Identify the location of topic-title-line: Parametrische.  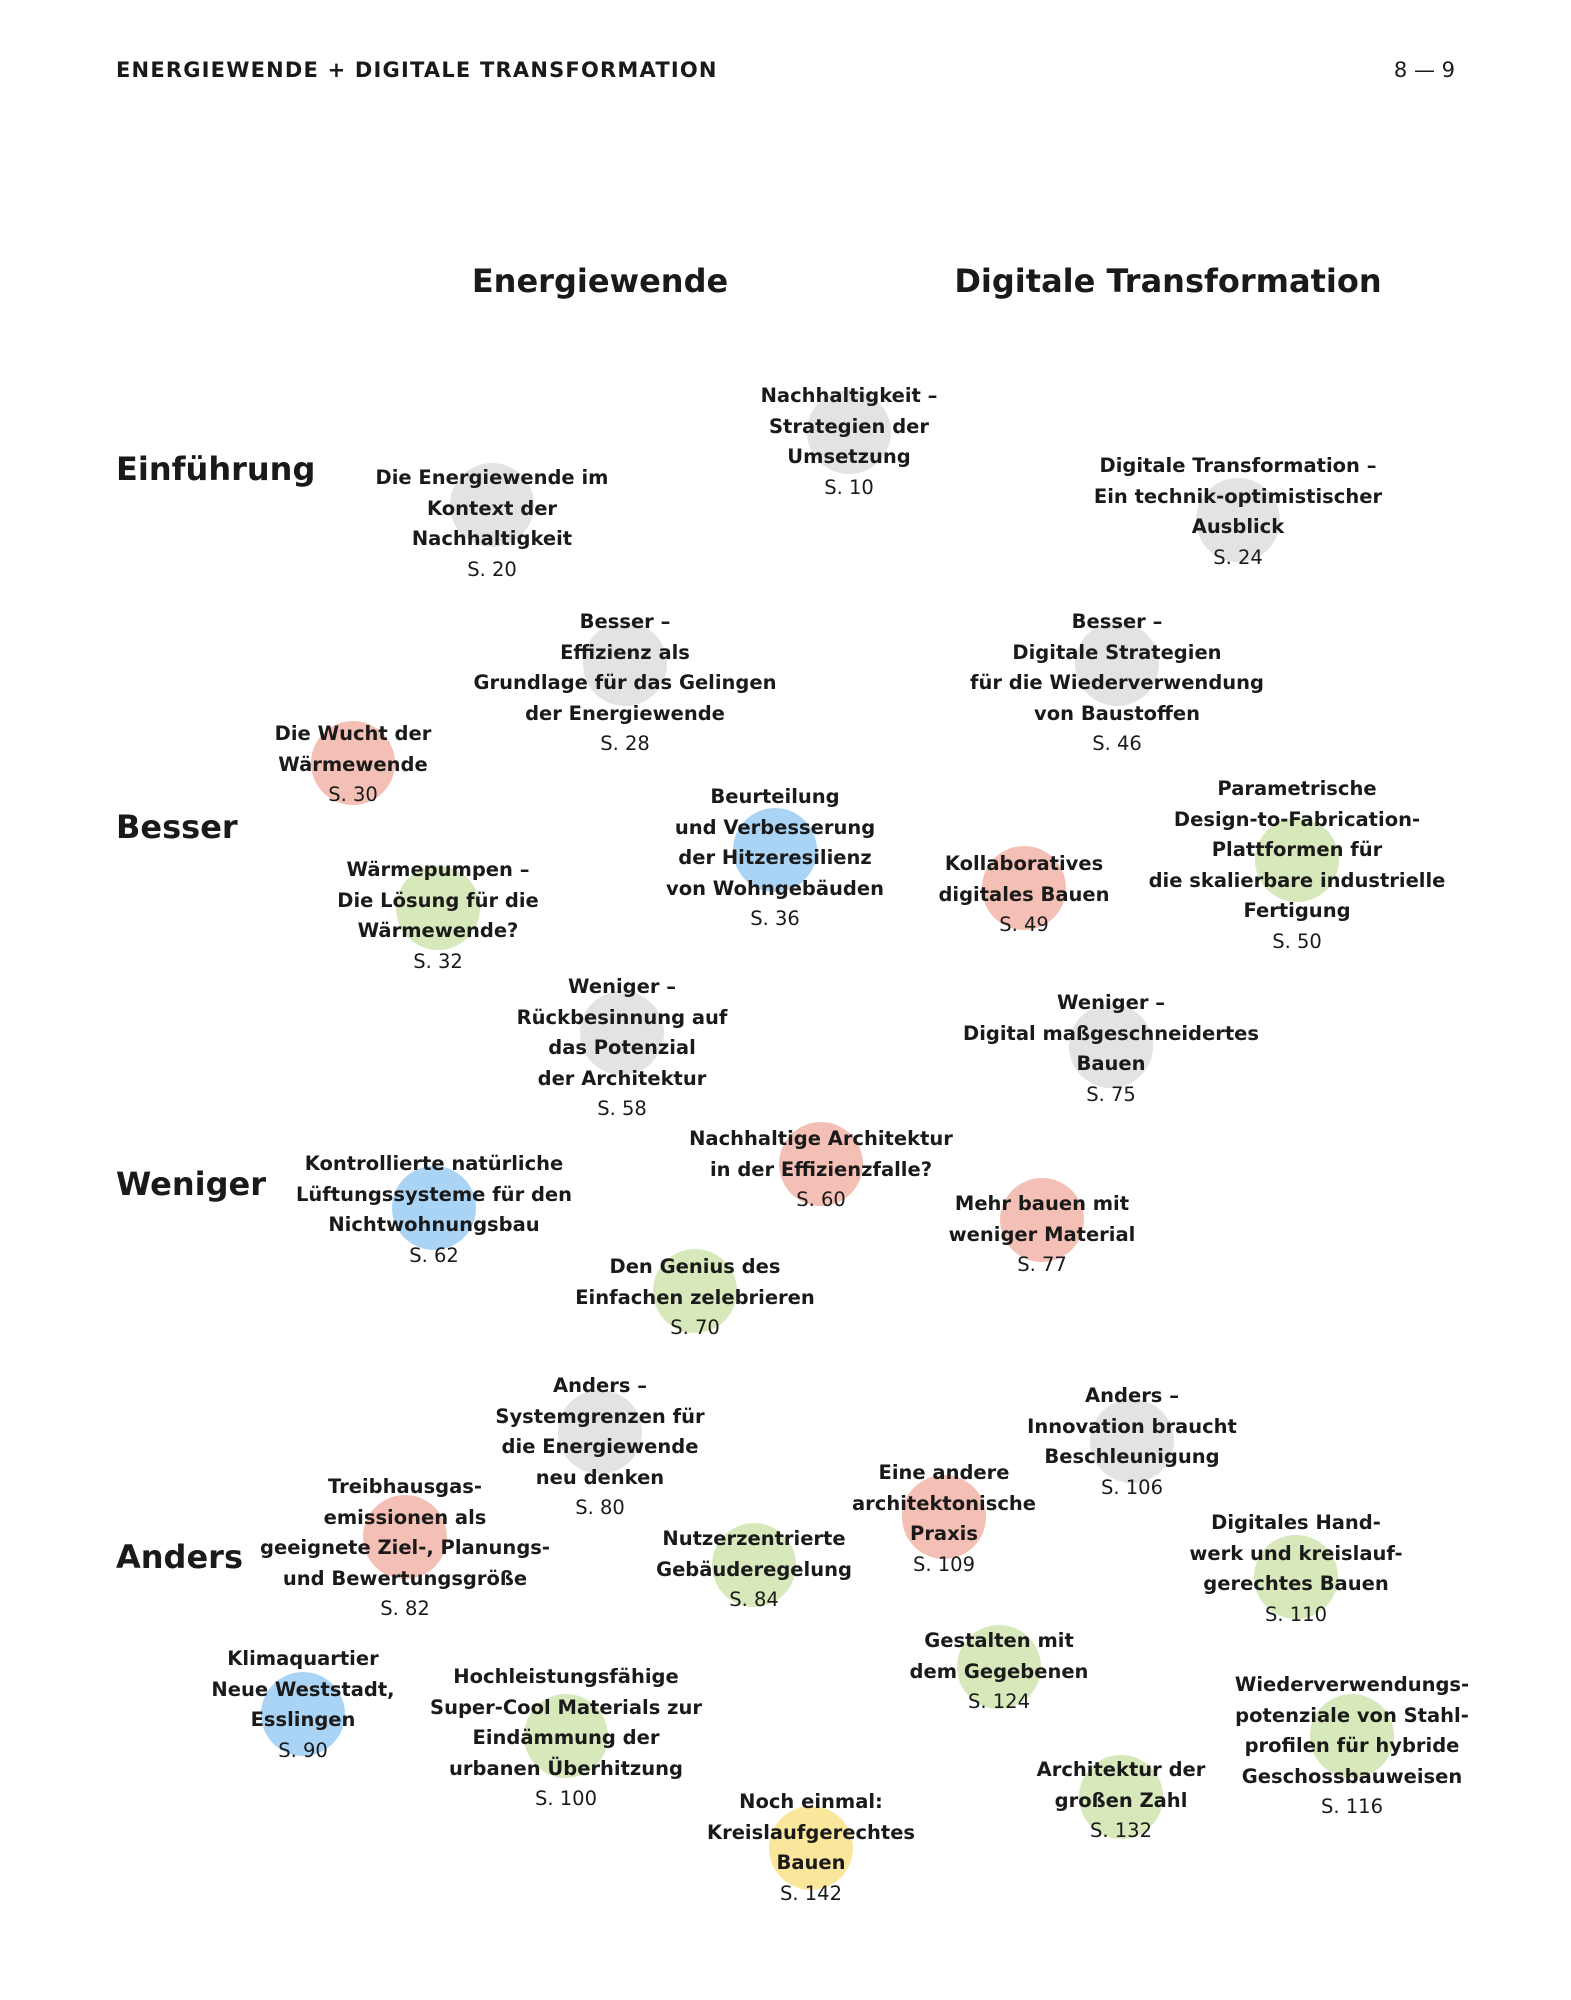
(1297, 788).